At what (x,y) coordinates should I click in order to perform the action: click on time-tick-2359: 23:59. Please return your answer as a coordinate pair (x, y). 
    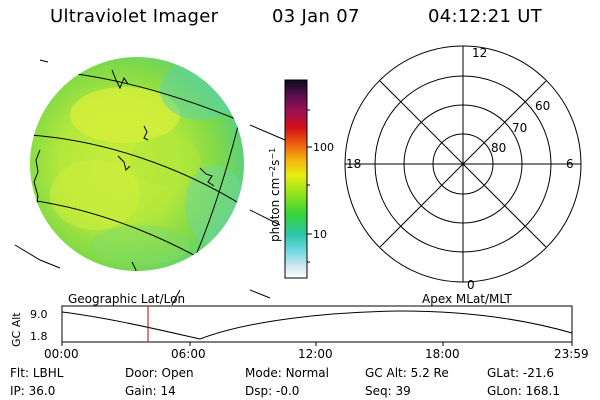
    Looking at the image, I should click on (571, 354).